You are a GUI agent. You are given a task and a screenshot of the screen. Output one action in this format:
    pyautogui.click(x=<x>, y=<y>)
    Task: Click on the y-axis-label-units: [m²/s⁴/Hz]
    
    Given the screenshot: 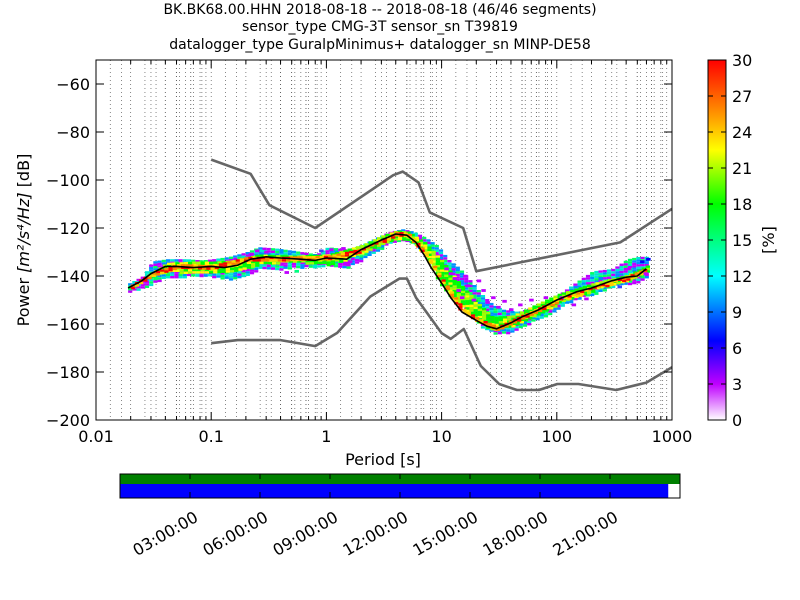 What is the action you would take?
    pyautogui.click(x=23, y=232)
    